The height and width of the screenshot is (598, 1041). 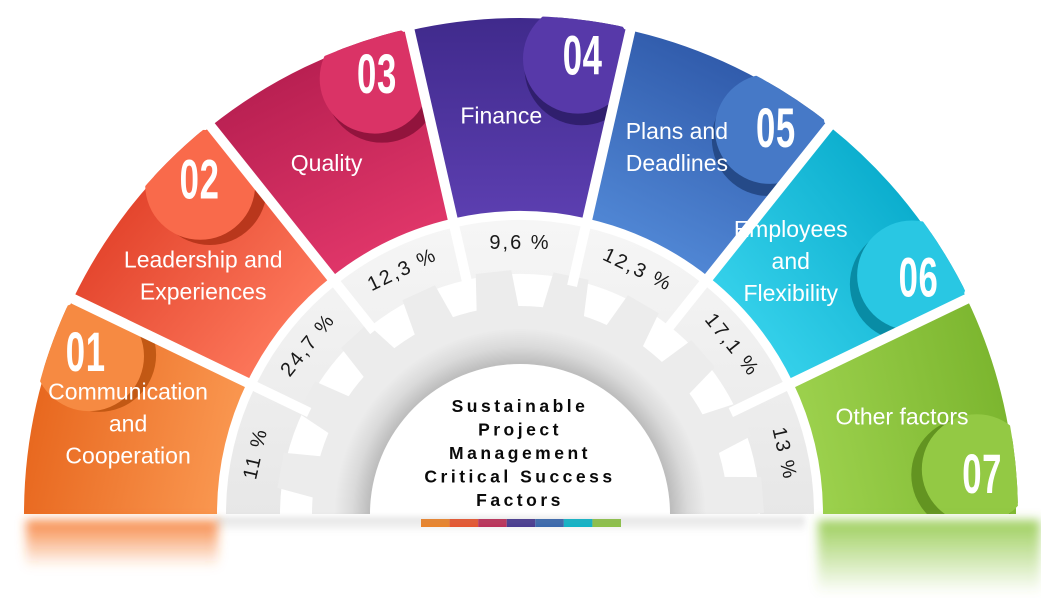 I want to click on segment-07: 07 Other factors, so click(x=905, y=406).